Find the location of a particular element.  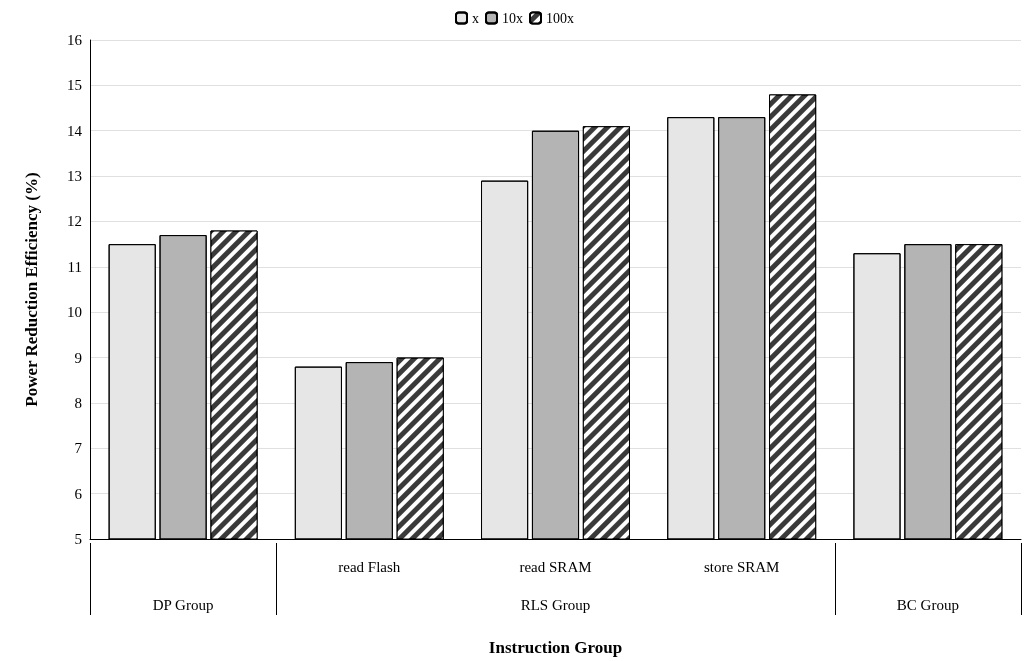

x-tick-label: store SRAM is located at coordinates (741, 566).